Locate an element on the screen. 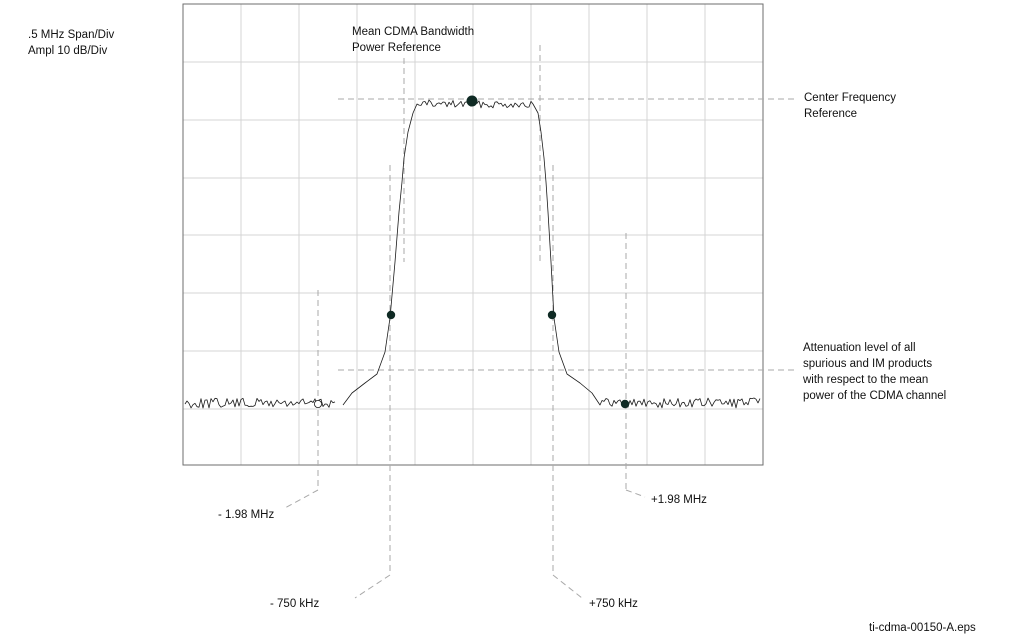 The width and height of the screenshot is (1013, 637). atten-label-line2: spurious and IM products is located at coordinates (868, 364).